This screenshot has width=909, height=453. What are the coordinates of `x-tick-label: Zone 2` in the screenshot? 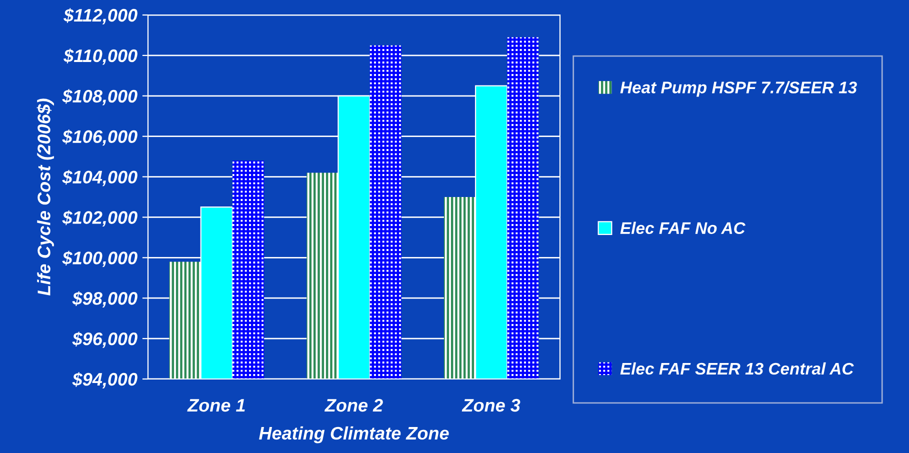 It's located at (353, 405).